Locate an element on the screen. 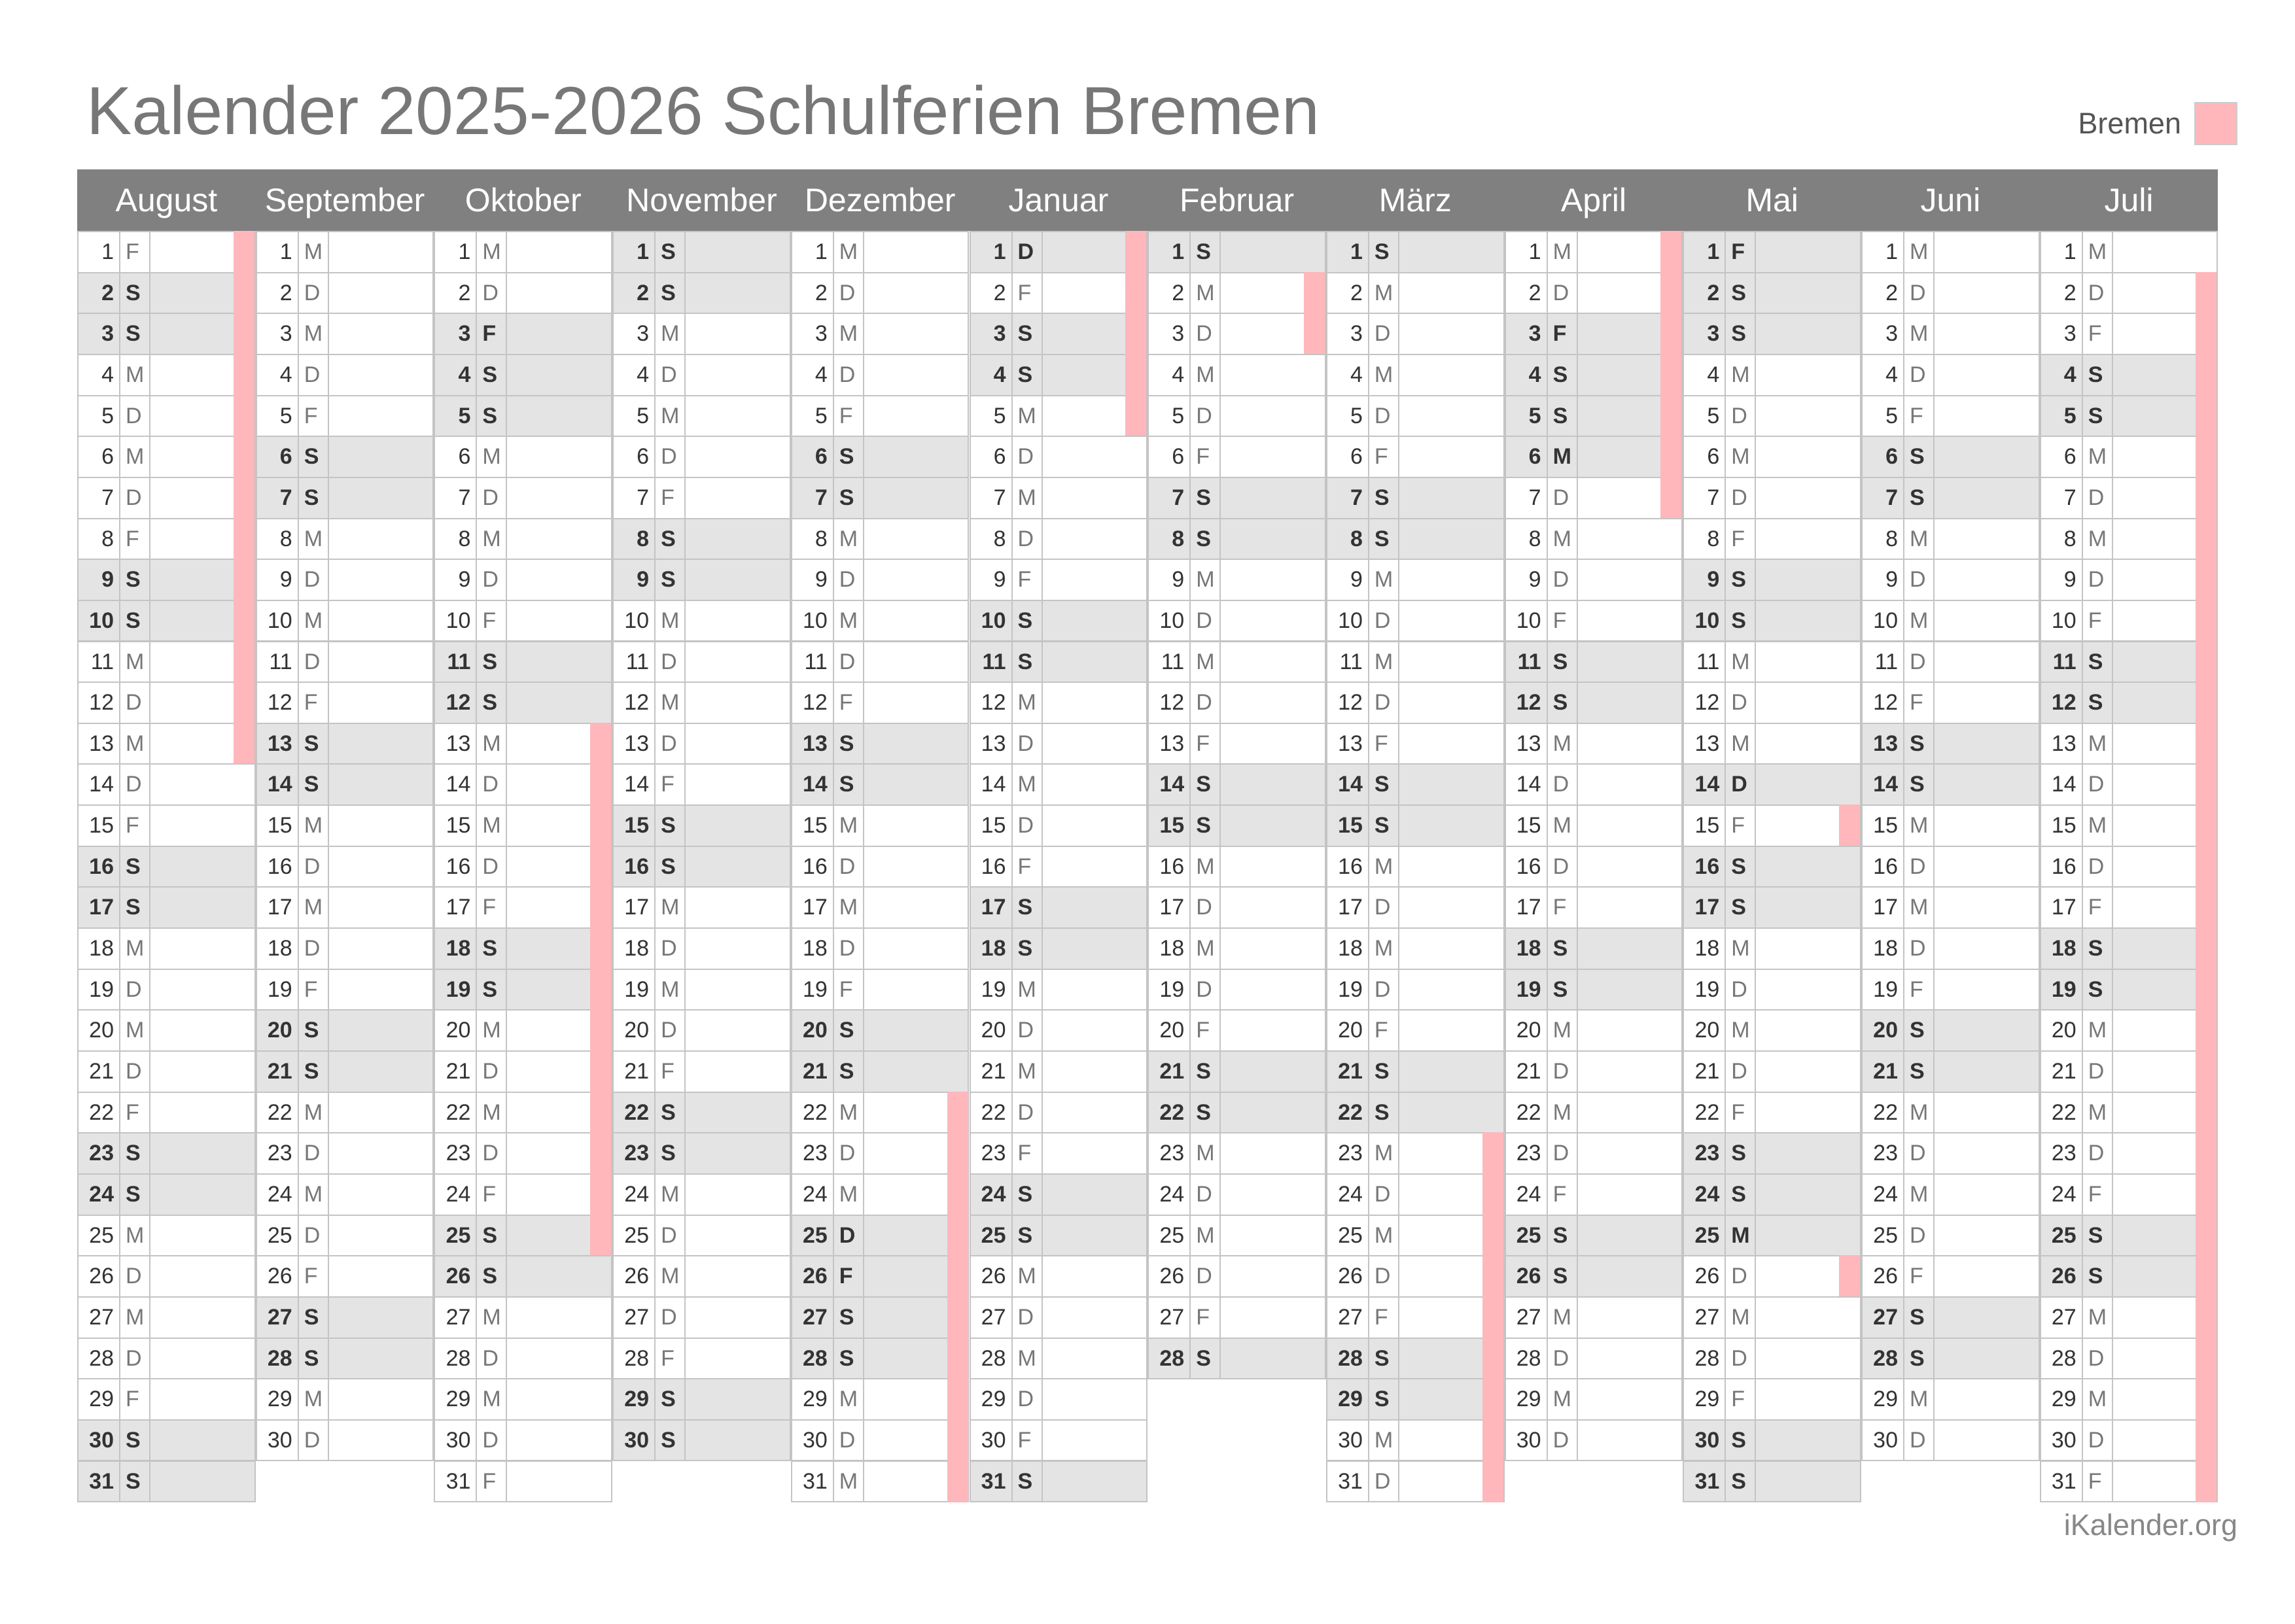  day-number: 28 is located at coordinates (456, 1358).